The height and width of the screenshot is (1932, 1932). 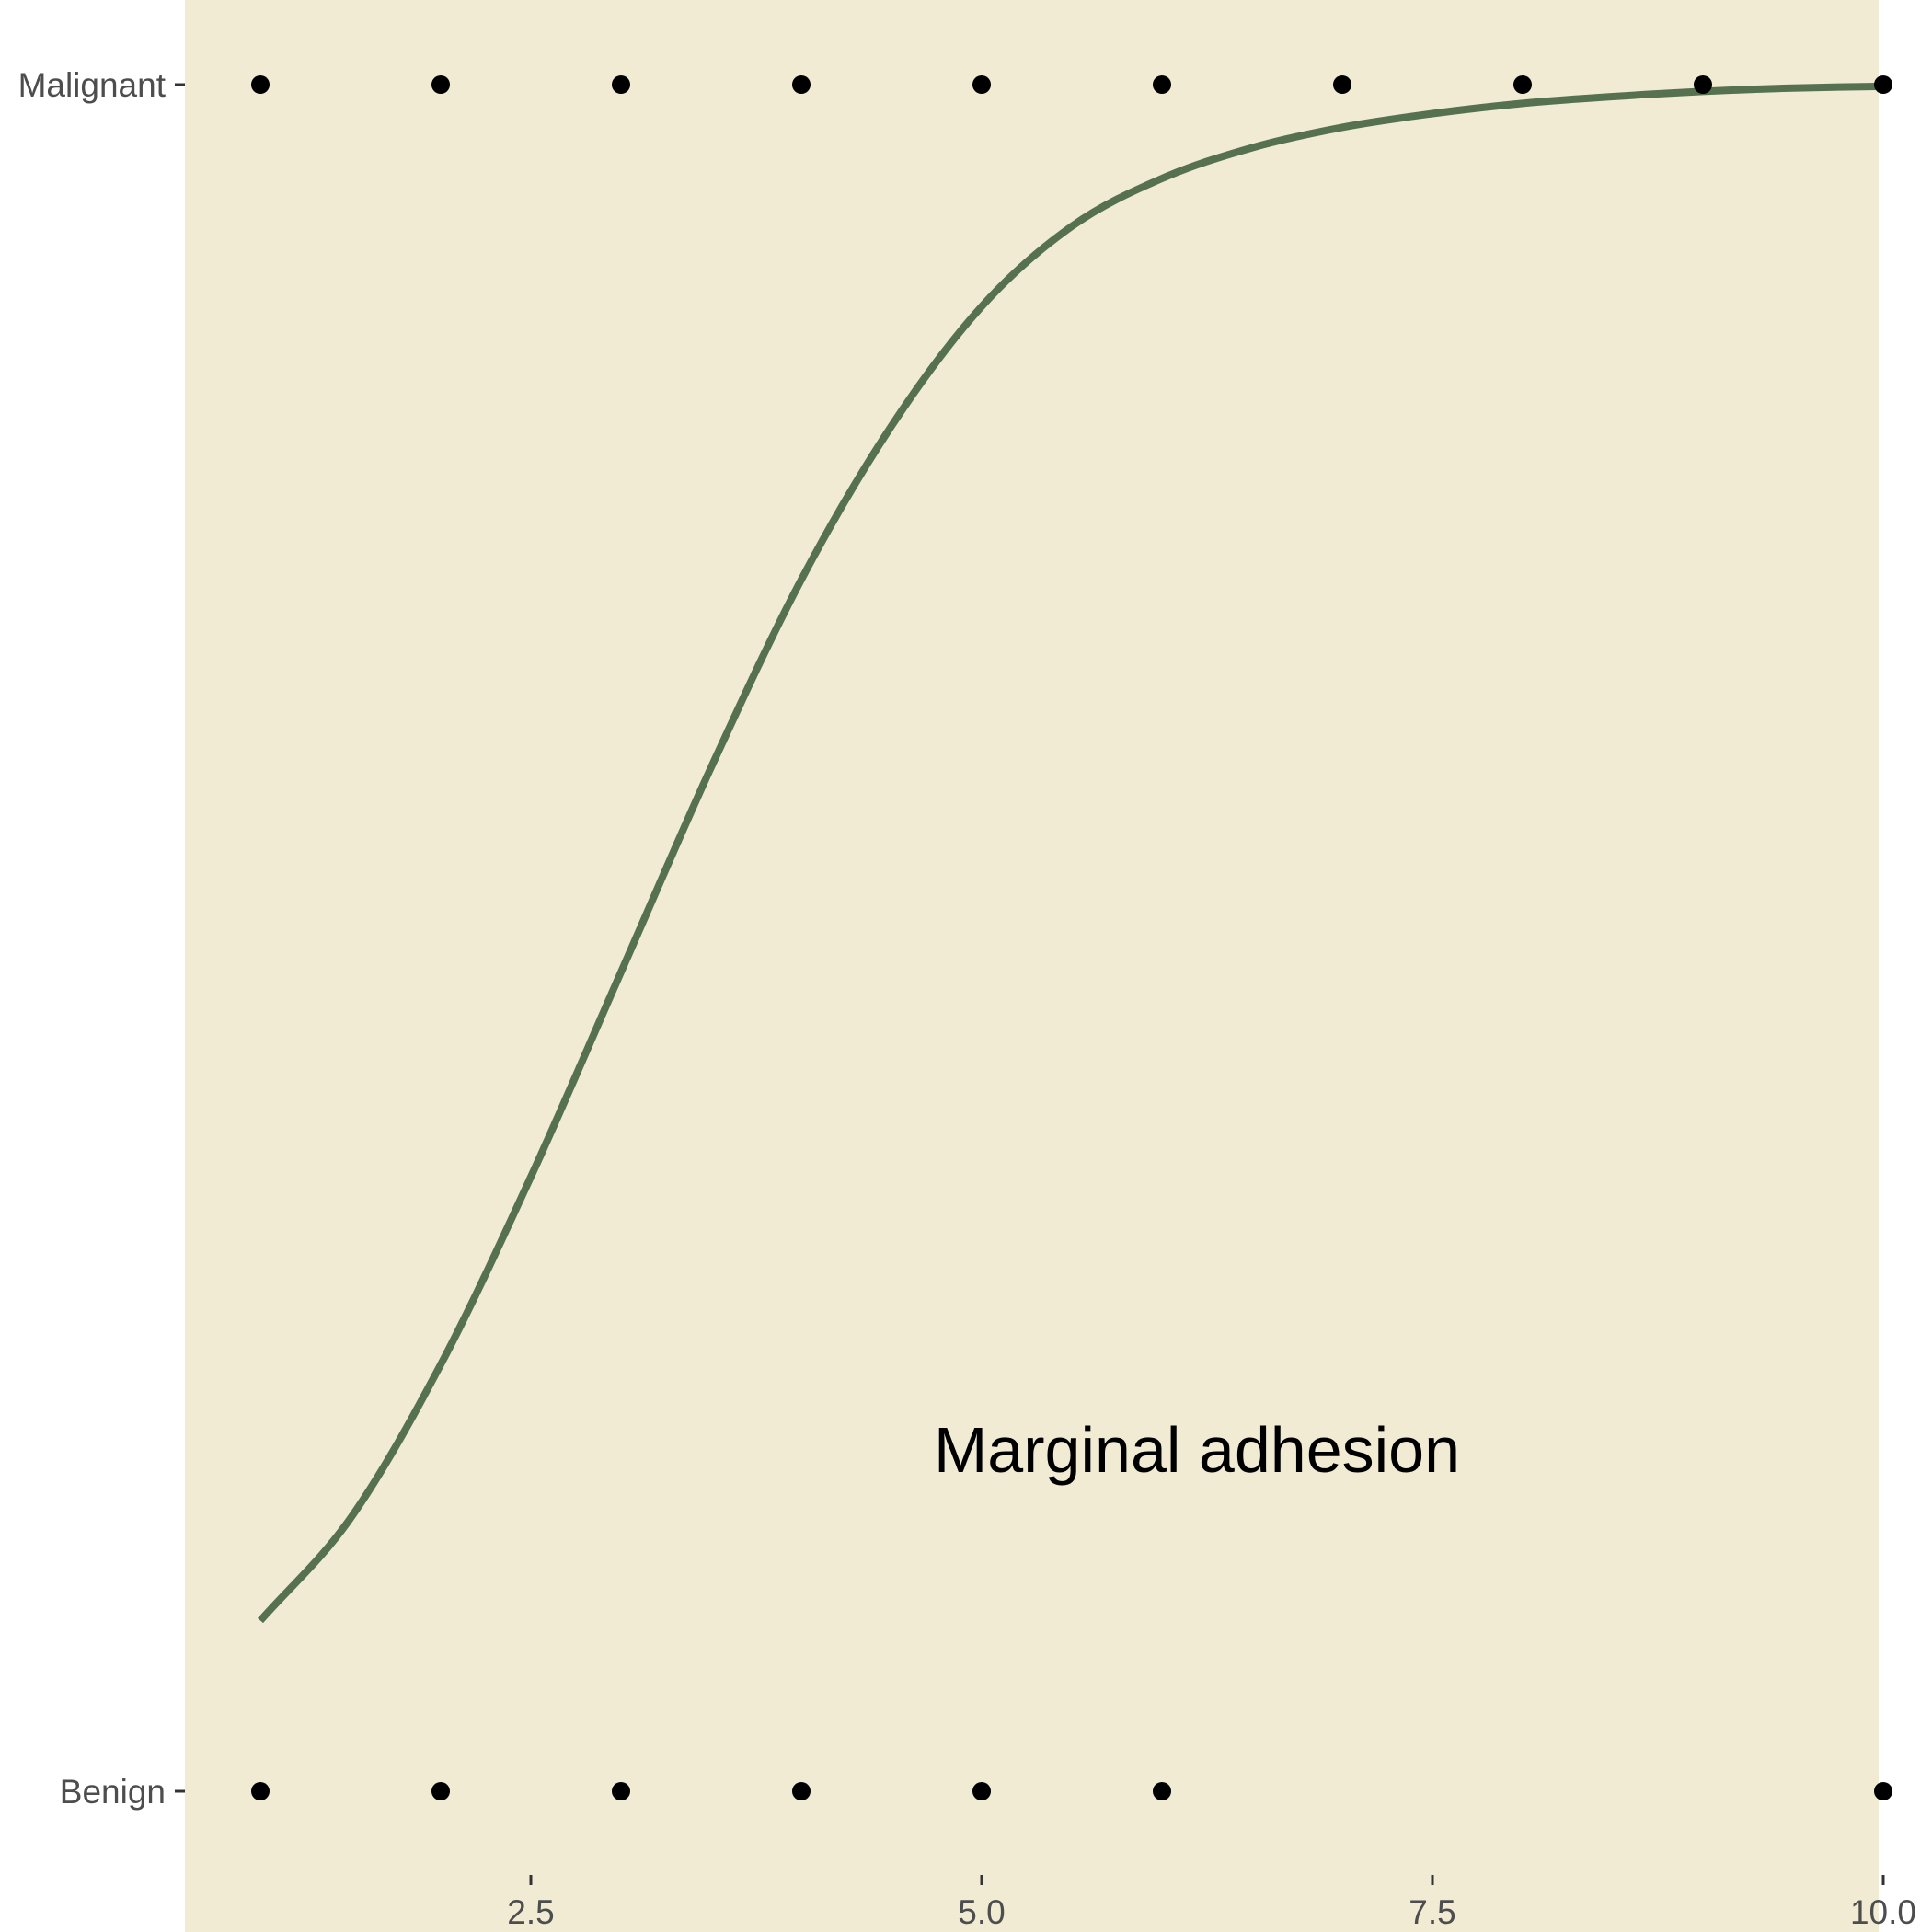 What do you see at coordinates (1432, 1912) in the screenshot?
I see `x-tick-label-2: 7.5` at bounding box center [1432, 1912].